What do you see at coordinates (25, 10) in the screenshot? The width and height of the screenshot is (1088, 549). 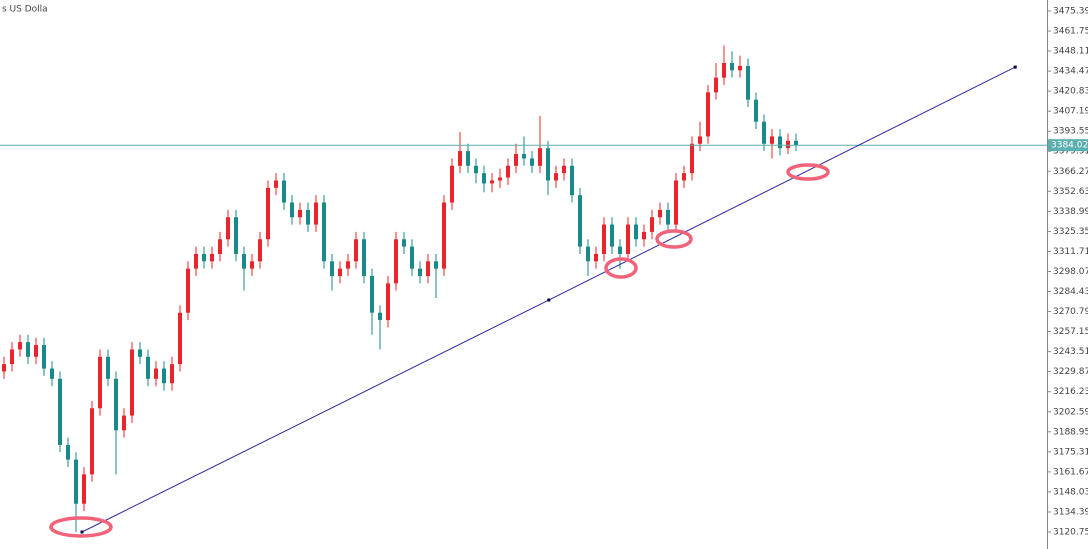 I see `symbol-title: s US Dolla` at bounding box center [25, 10].